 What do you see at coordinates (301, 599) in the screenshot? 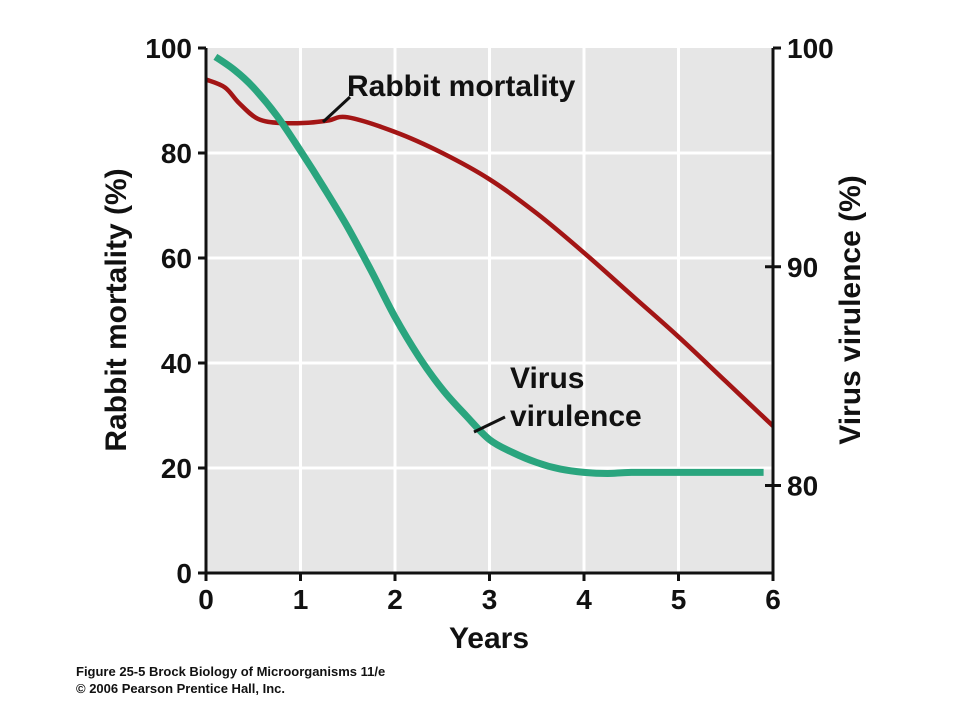
I see `x-tick-label: 1` at bounding box center [301, 599].